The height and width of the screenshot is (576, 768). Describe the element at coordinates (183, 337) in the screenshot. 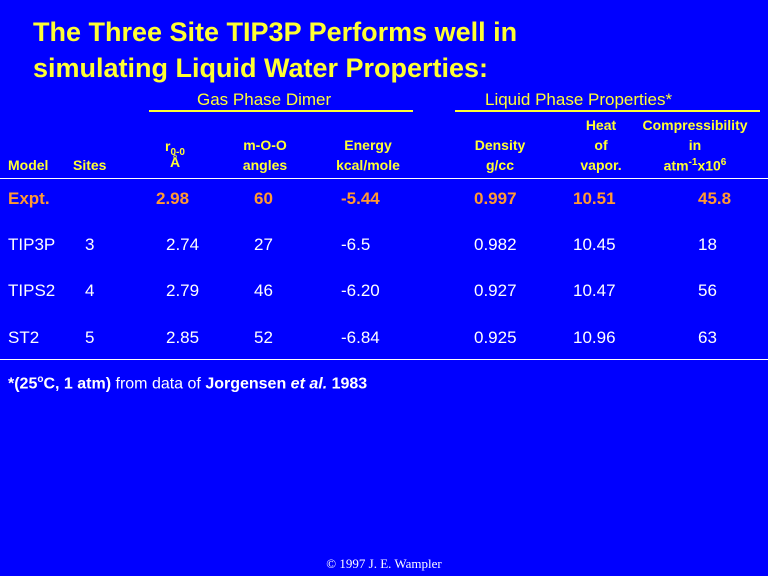

I see `cell-r: 2.85` at that location.